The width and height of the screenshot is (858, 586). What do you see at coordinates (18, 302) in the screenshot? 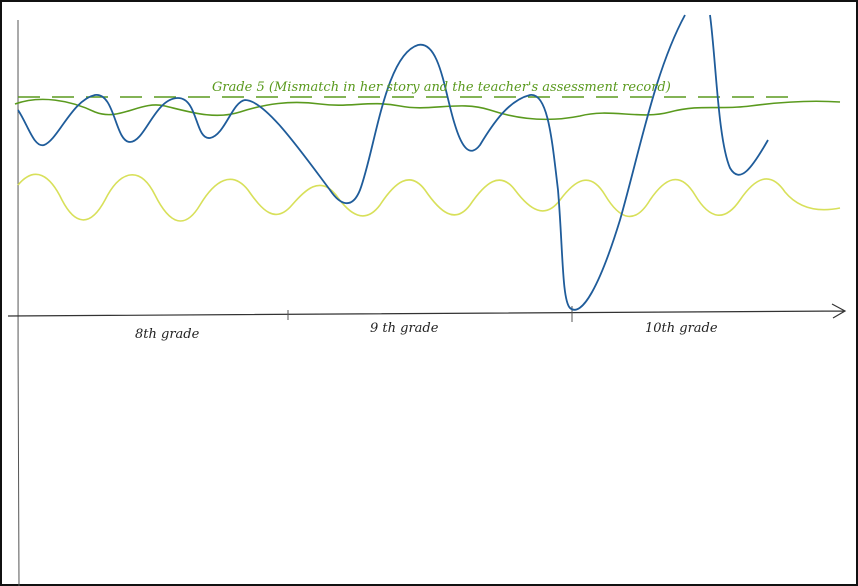
I see `y-axis` at bounding box center [18, 302].